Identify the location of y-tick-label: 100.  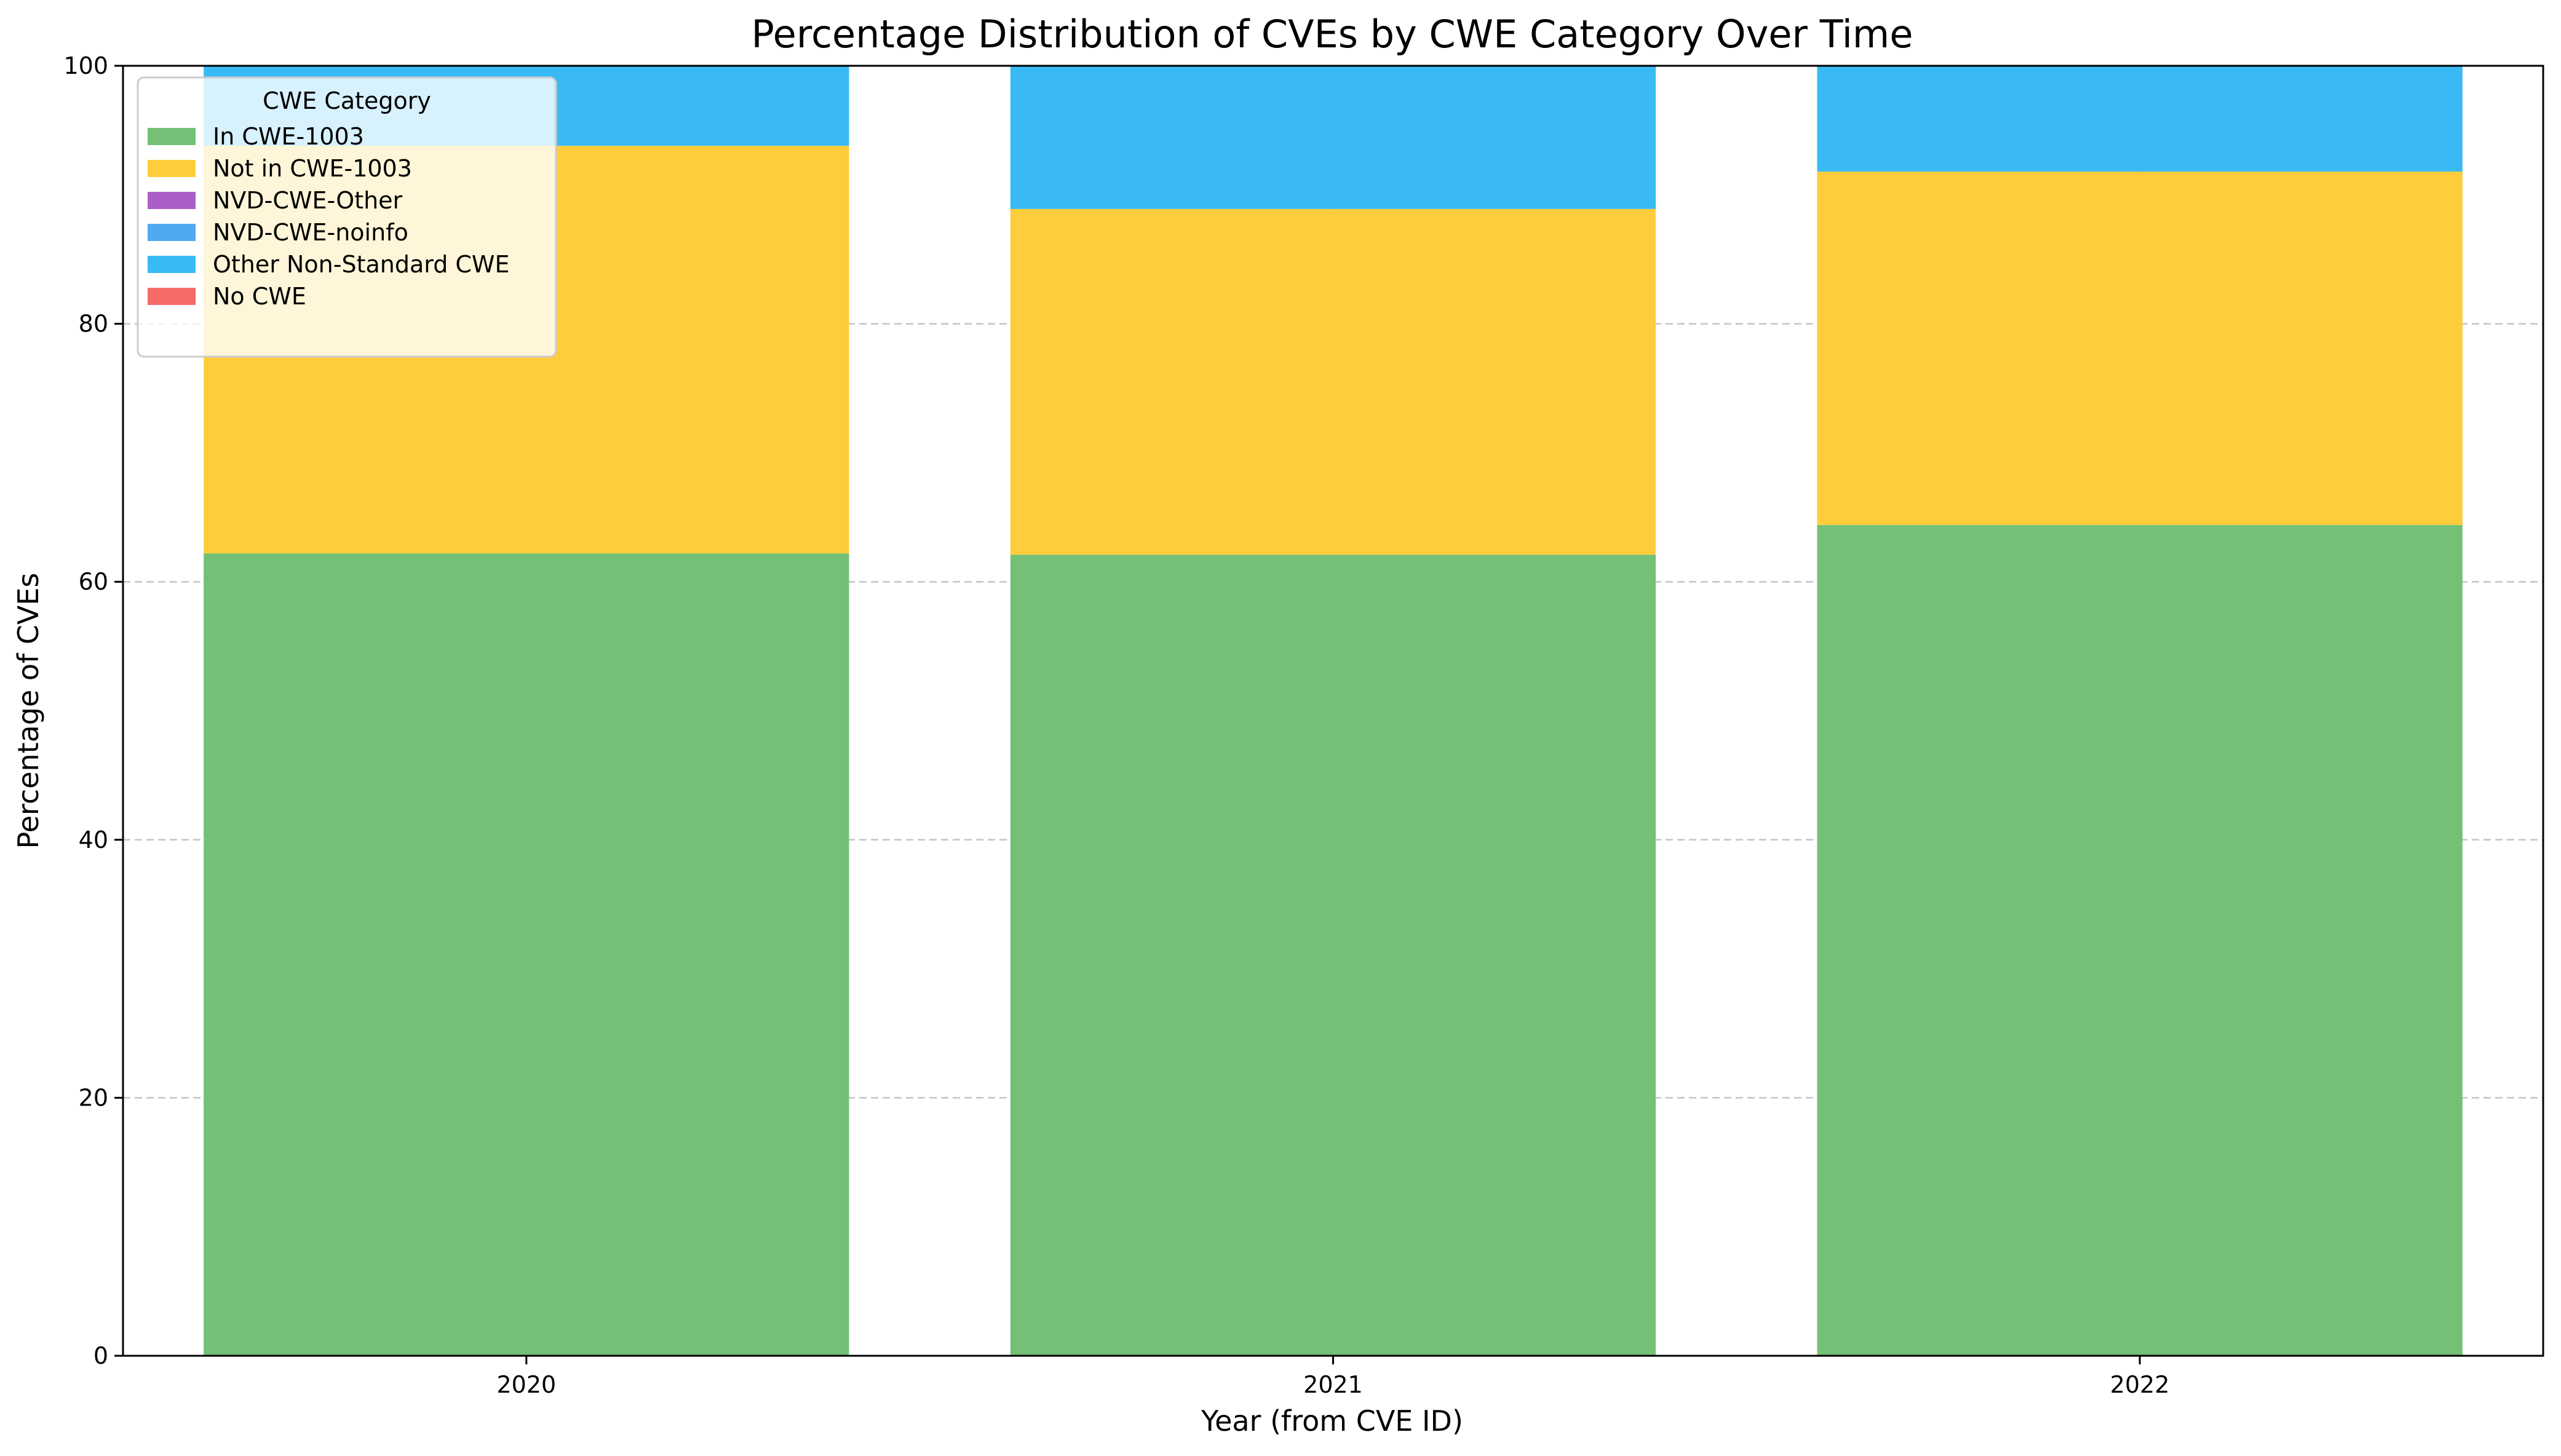
(86, 65).